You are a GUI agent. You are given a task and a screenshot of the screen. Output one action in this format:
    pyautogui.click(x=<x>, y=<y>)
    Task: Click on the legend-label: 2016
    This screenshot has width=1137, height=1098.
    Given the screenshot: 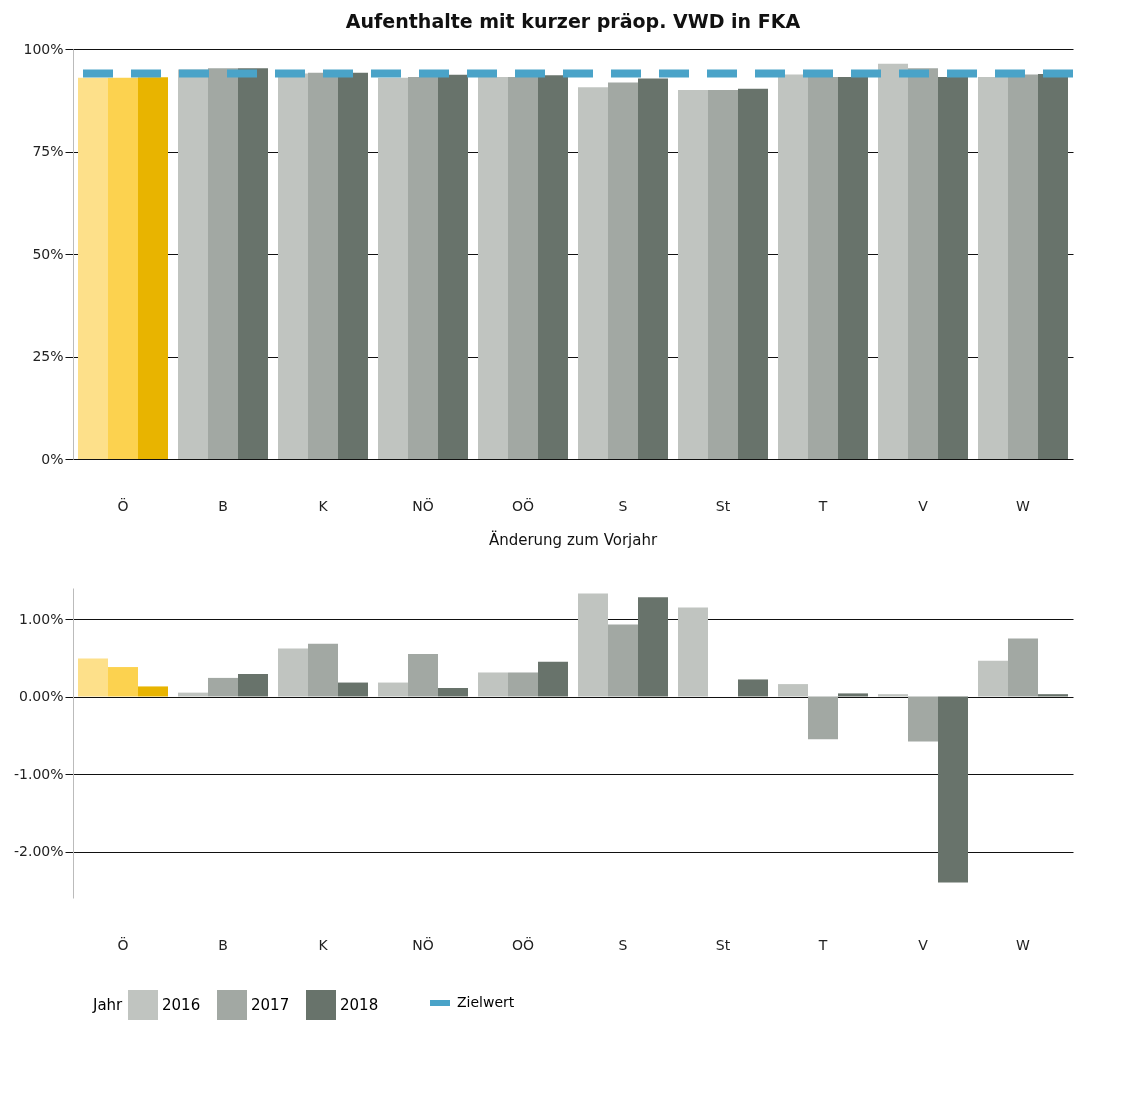 What is the action you would take?
    pyautogui.click(x=181, y=1005)
    